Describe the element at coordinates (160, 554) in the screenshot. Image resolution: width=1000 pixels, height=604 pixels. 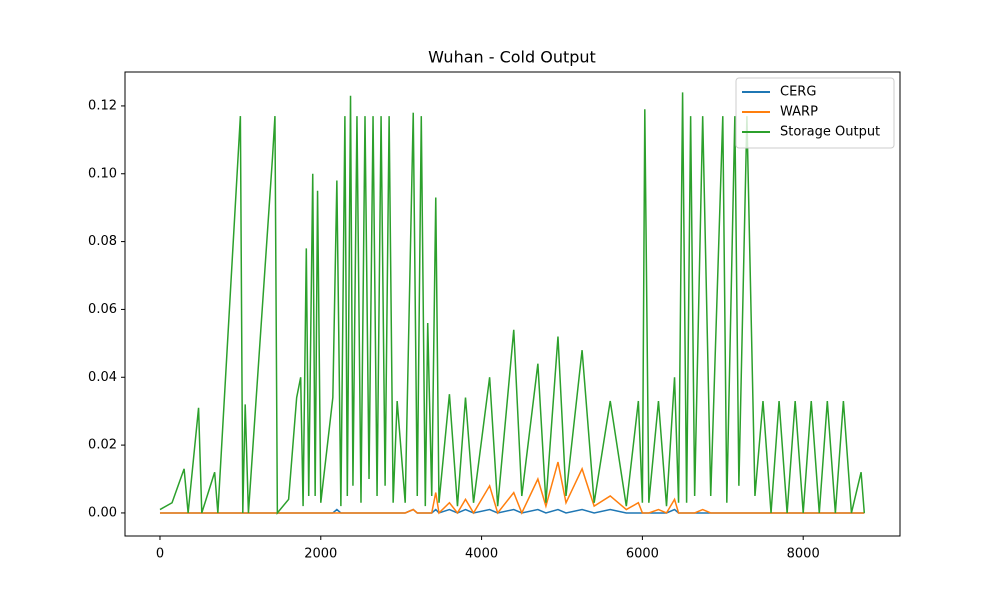
I see `x-tick-label: 0` at that location.